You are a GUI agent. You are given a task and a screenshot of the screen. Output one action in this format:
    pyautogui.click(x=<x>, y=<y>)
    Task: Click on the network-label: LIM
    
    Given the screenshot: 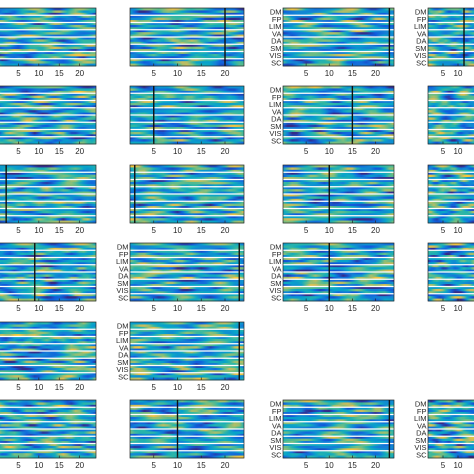 What is the action you would take?
    pyautogui.click(x=420, y=418)
    